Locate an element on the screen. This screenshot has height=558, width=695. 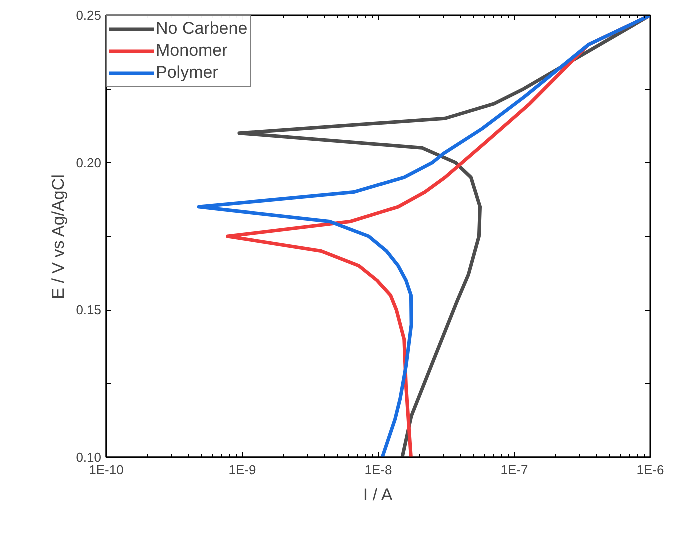
y-tick-label: 0.10 is located at coordinates (89, 457).